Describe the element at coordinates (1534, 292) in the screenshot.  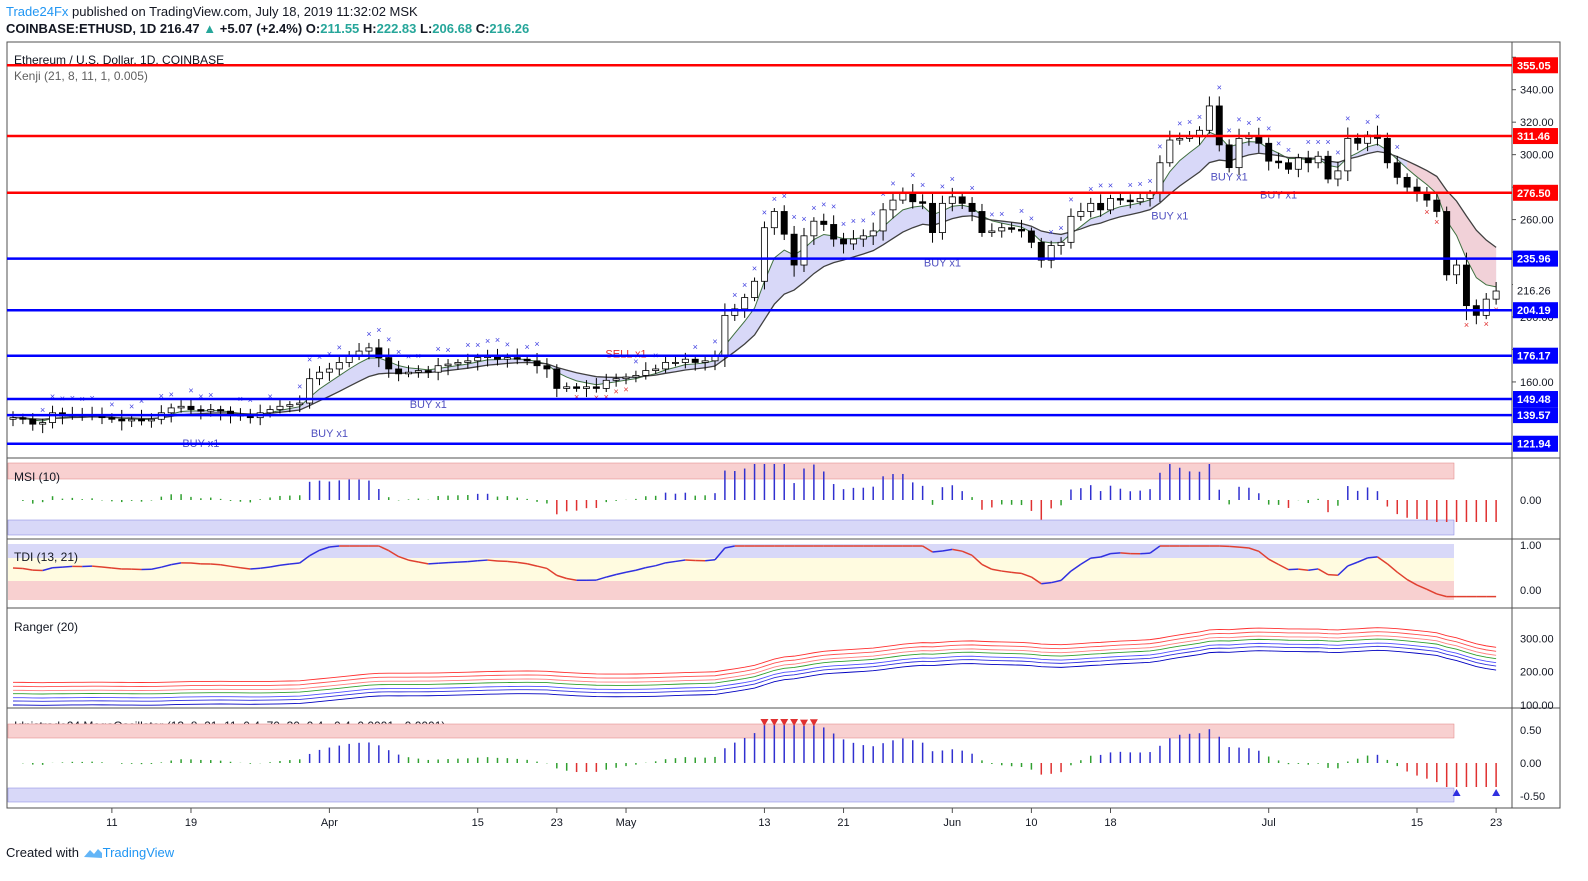
I see `current-price-label: 216.26` at that location.